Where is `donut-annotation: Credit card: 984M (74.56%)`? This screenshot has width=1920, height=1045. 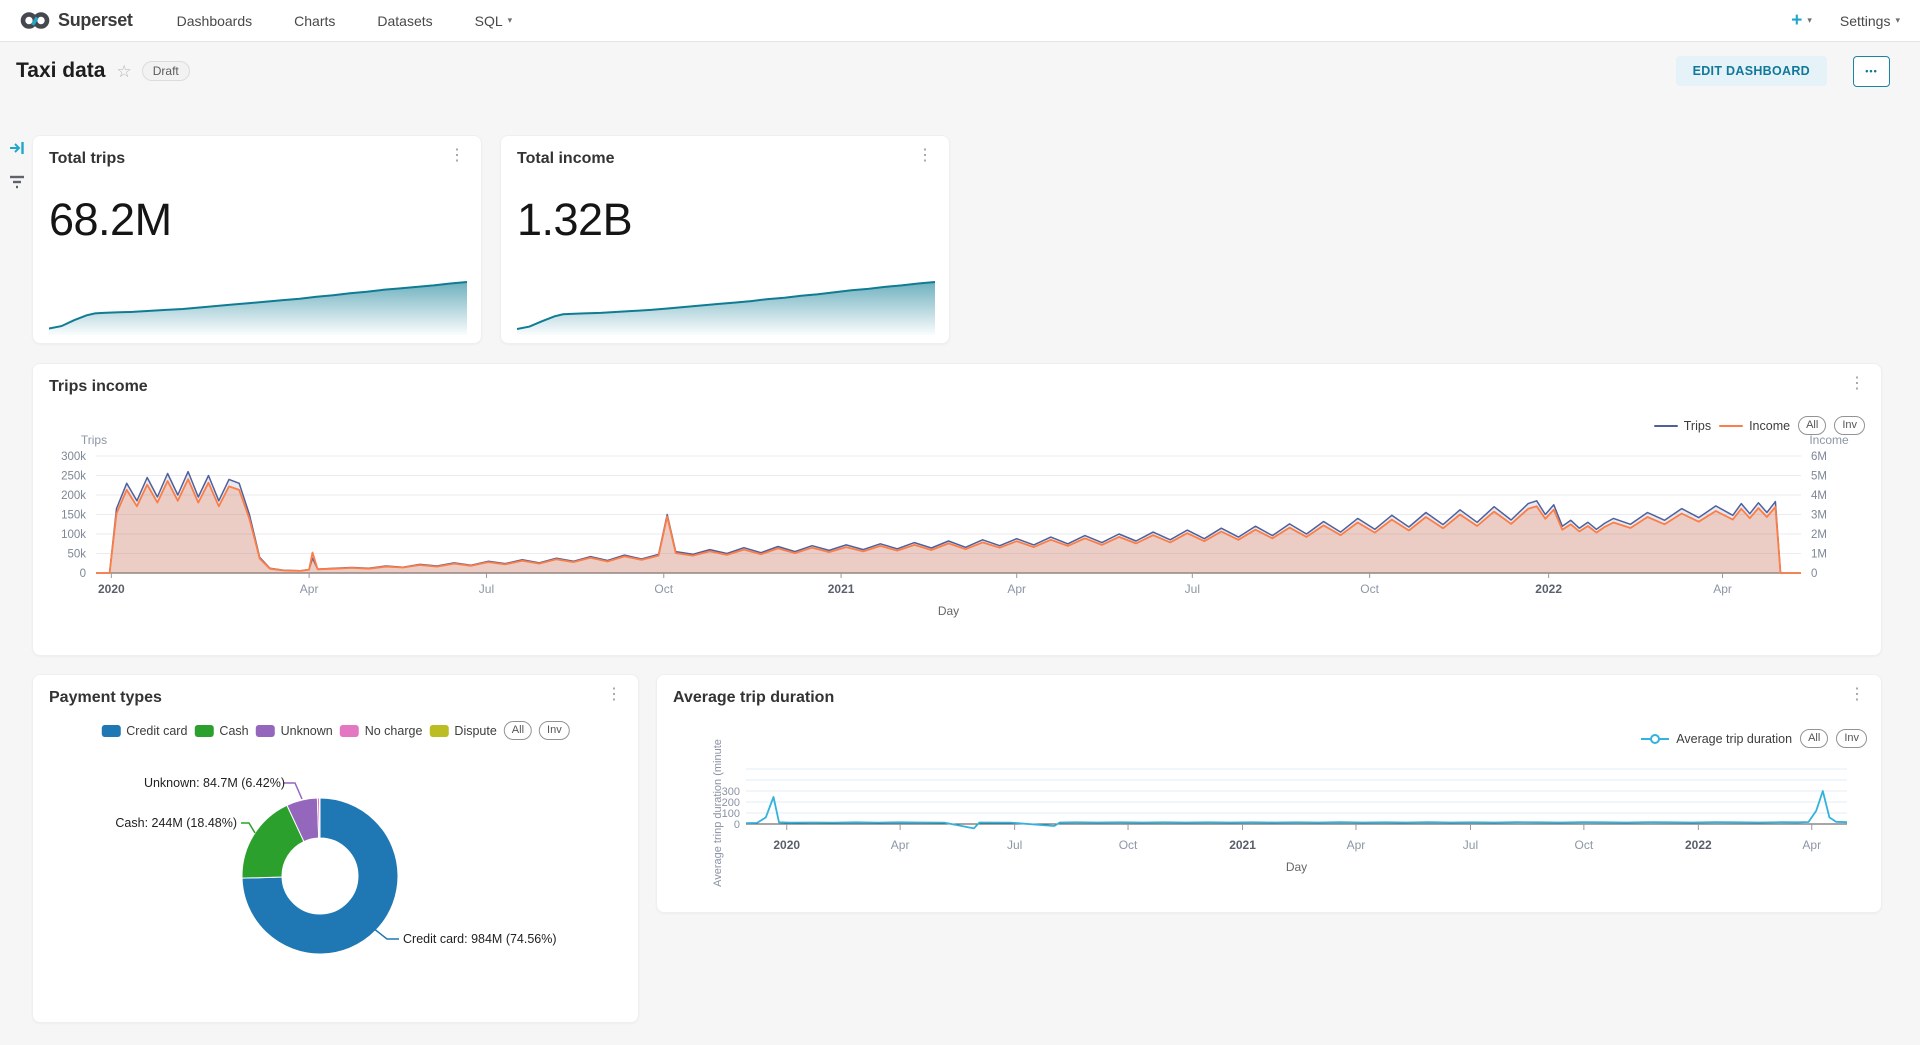 donut-annotation: Credit card: 984M (74.56%) is located at coordinates (480, 939).